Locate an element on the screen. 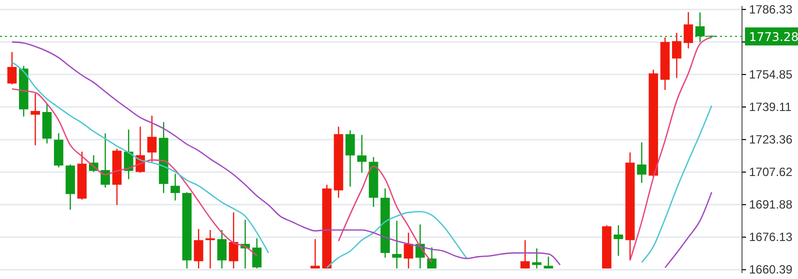 The width and height of the screenshot is (798, 279). y-tick-label: 1660.39 is located at coordinates (771, 269).